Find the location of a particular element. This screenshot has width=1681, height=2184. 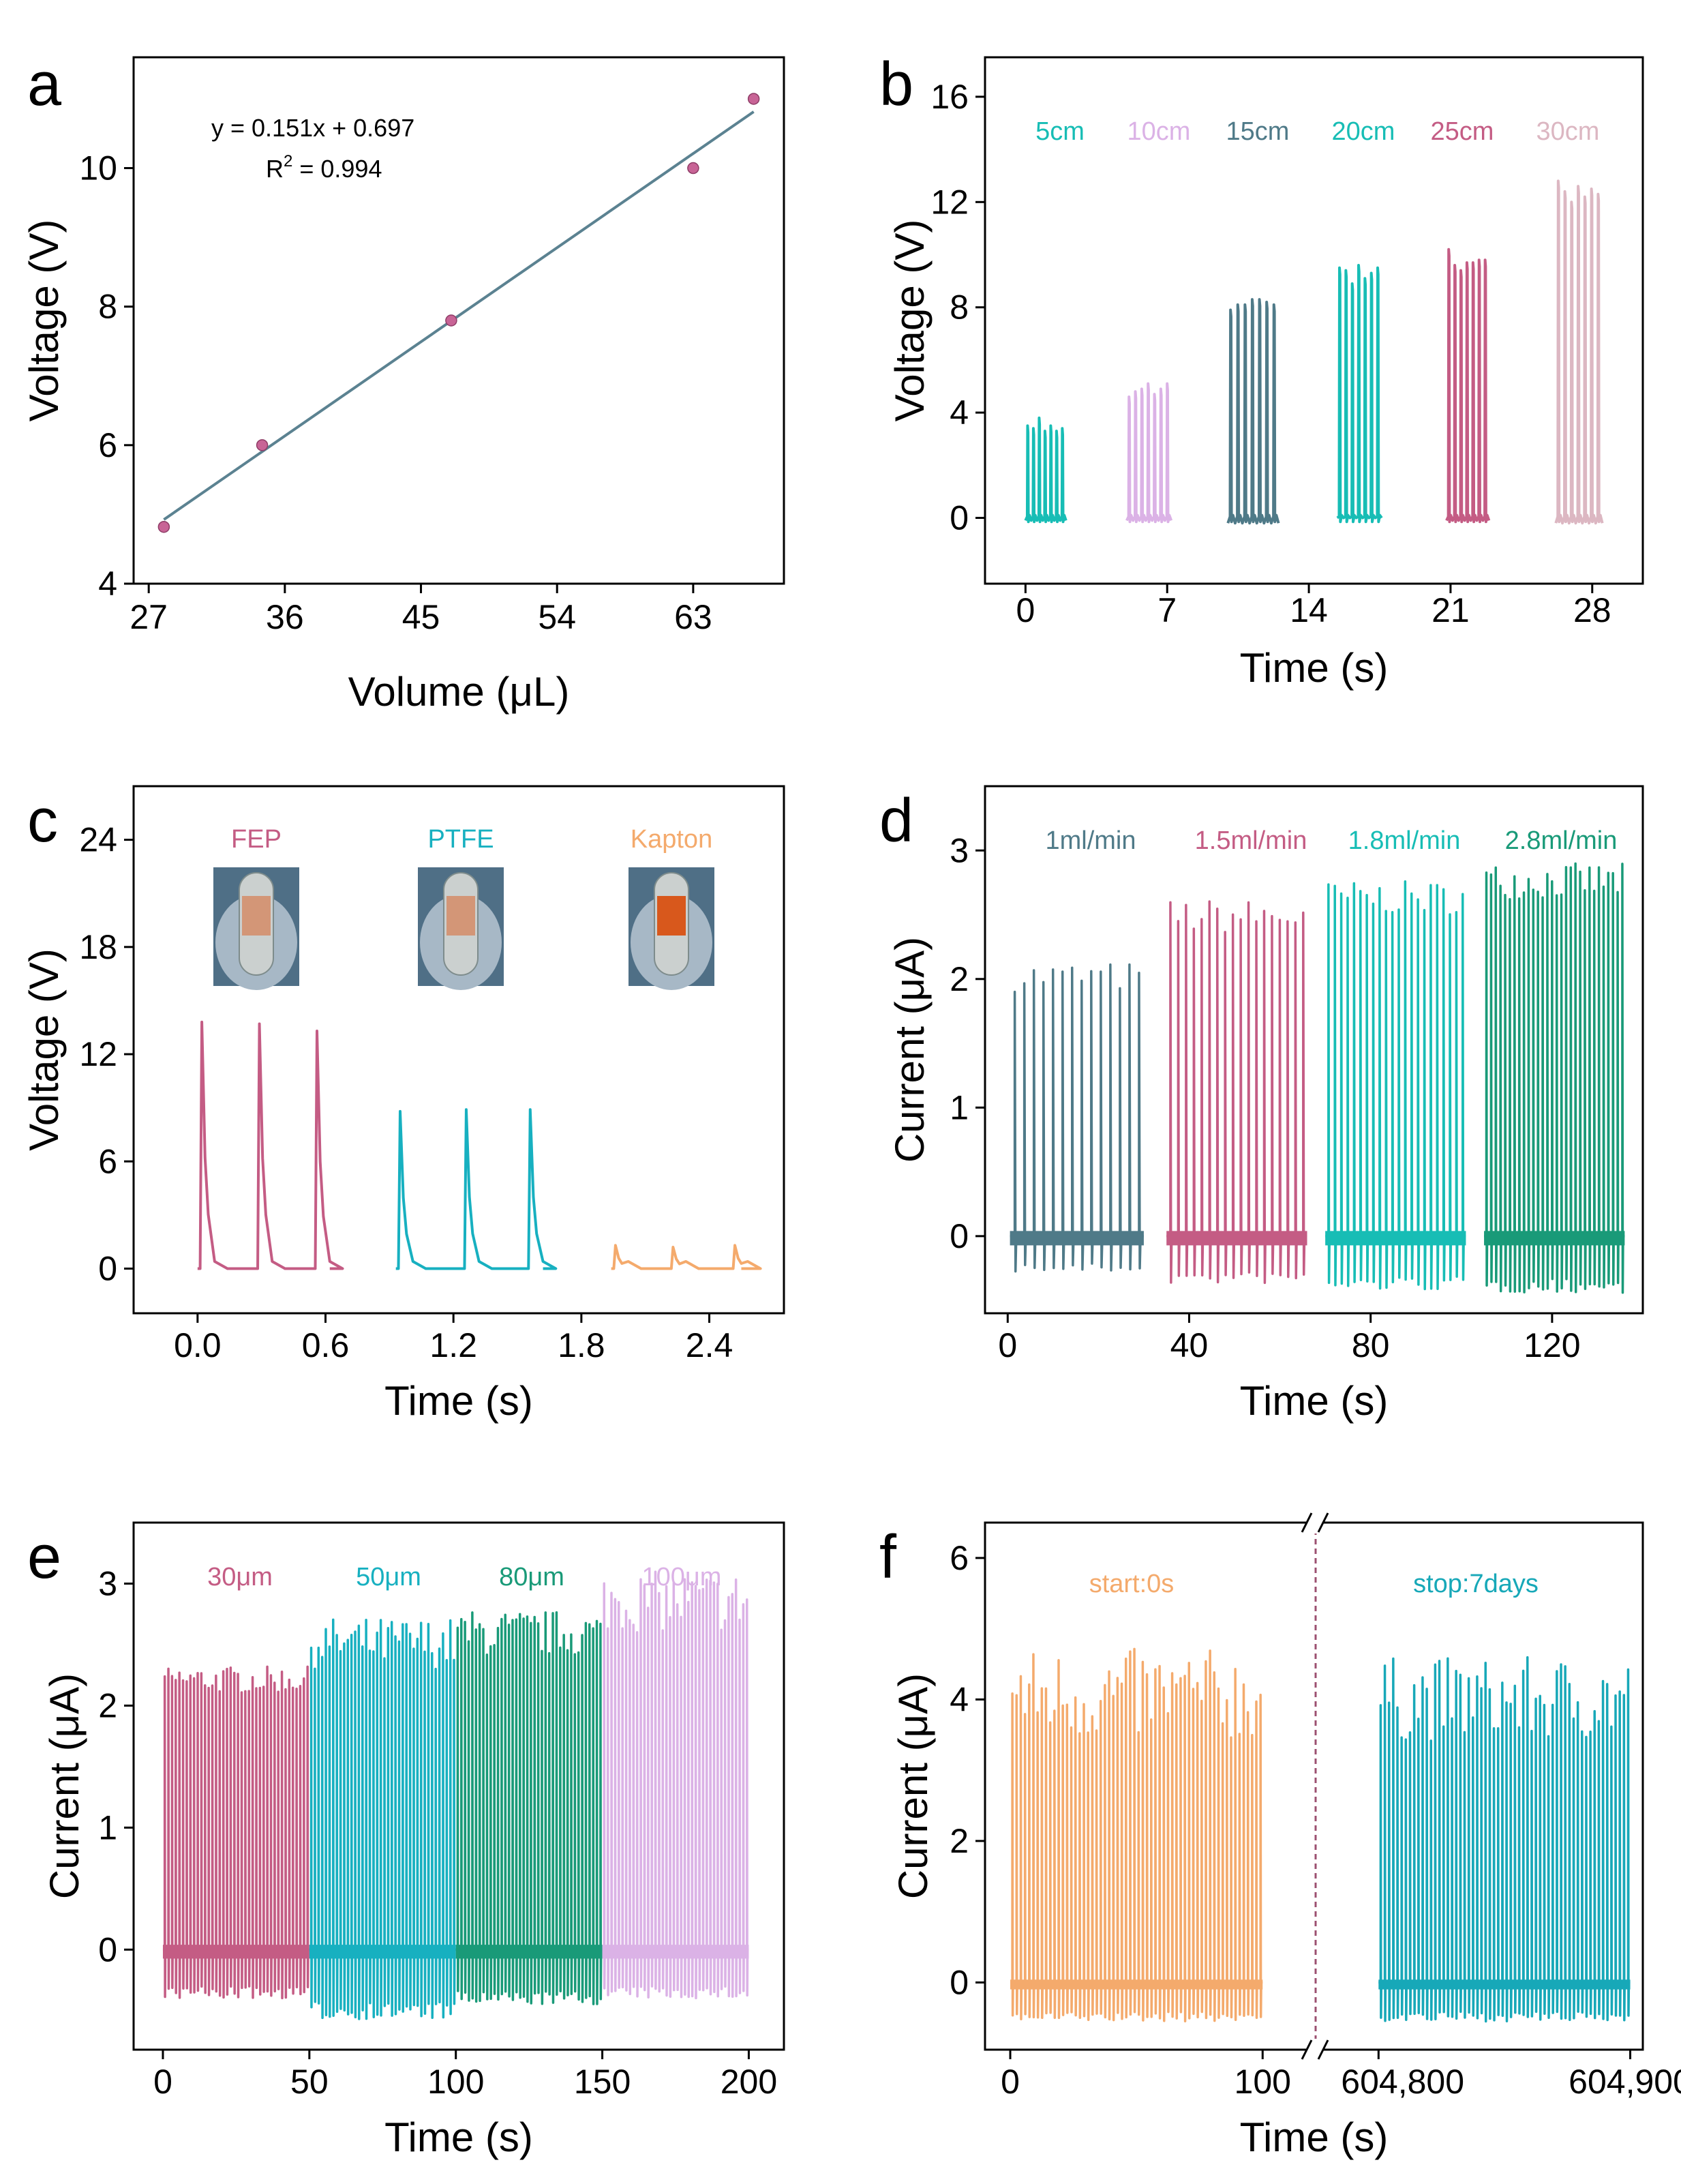

panel-a-x-tick-label: 63 is located at coordinates (693, 617).